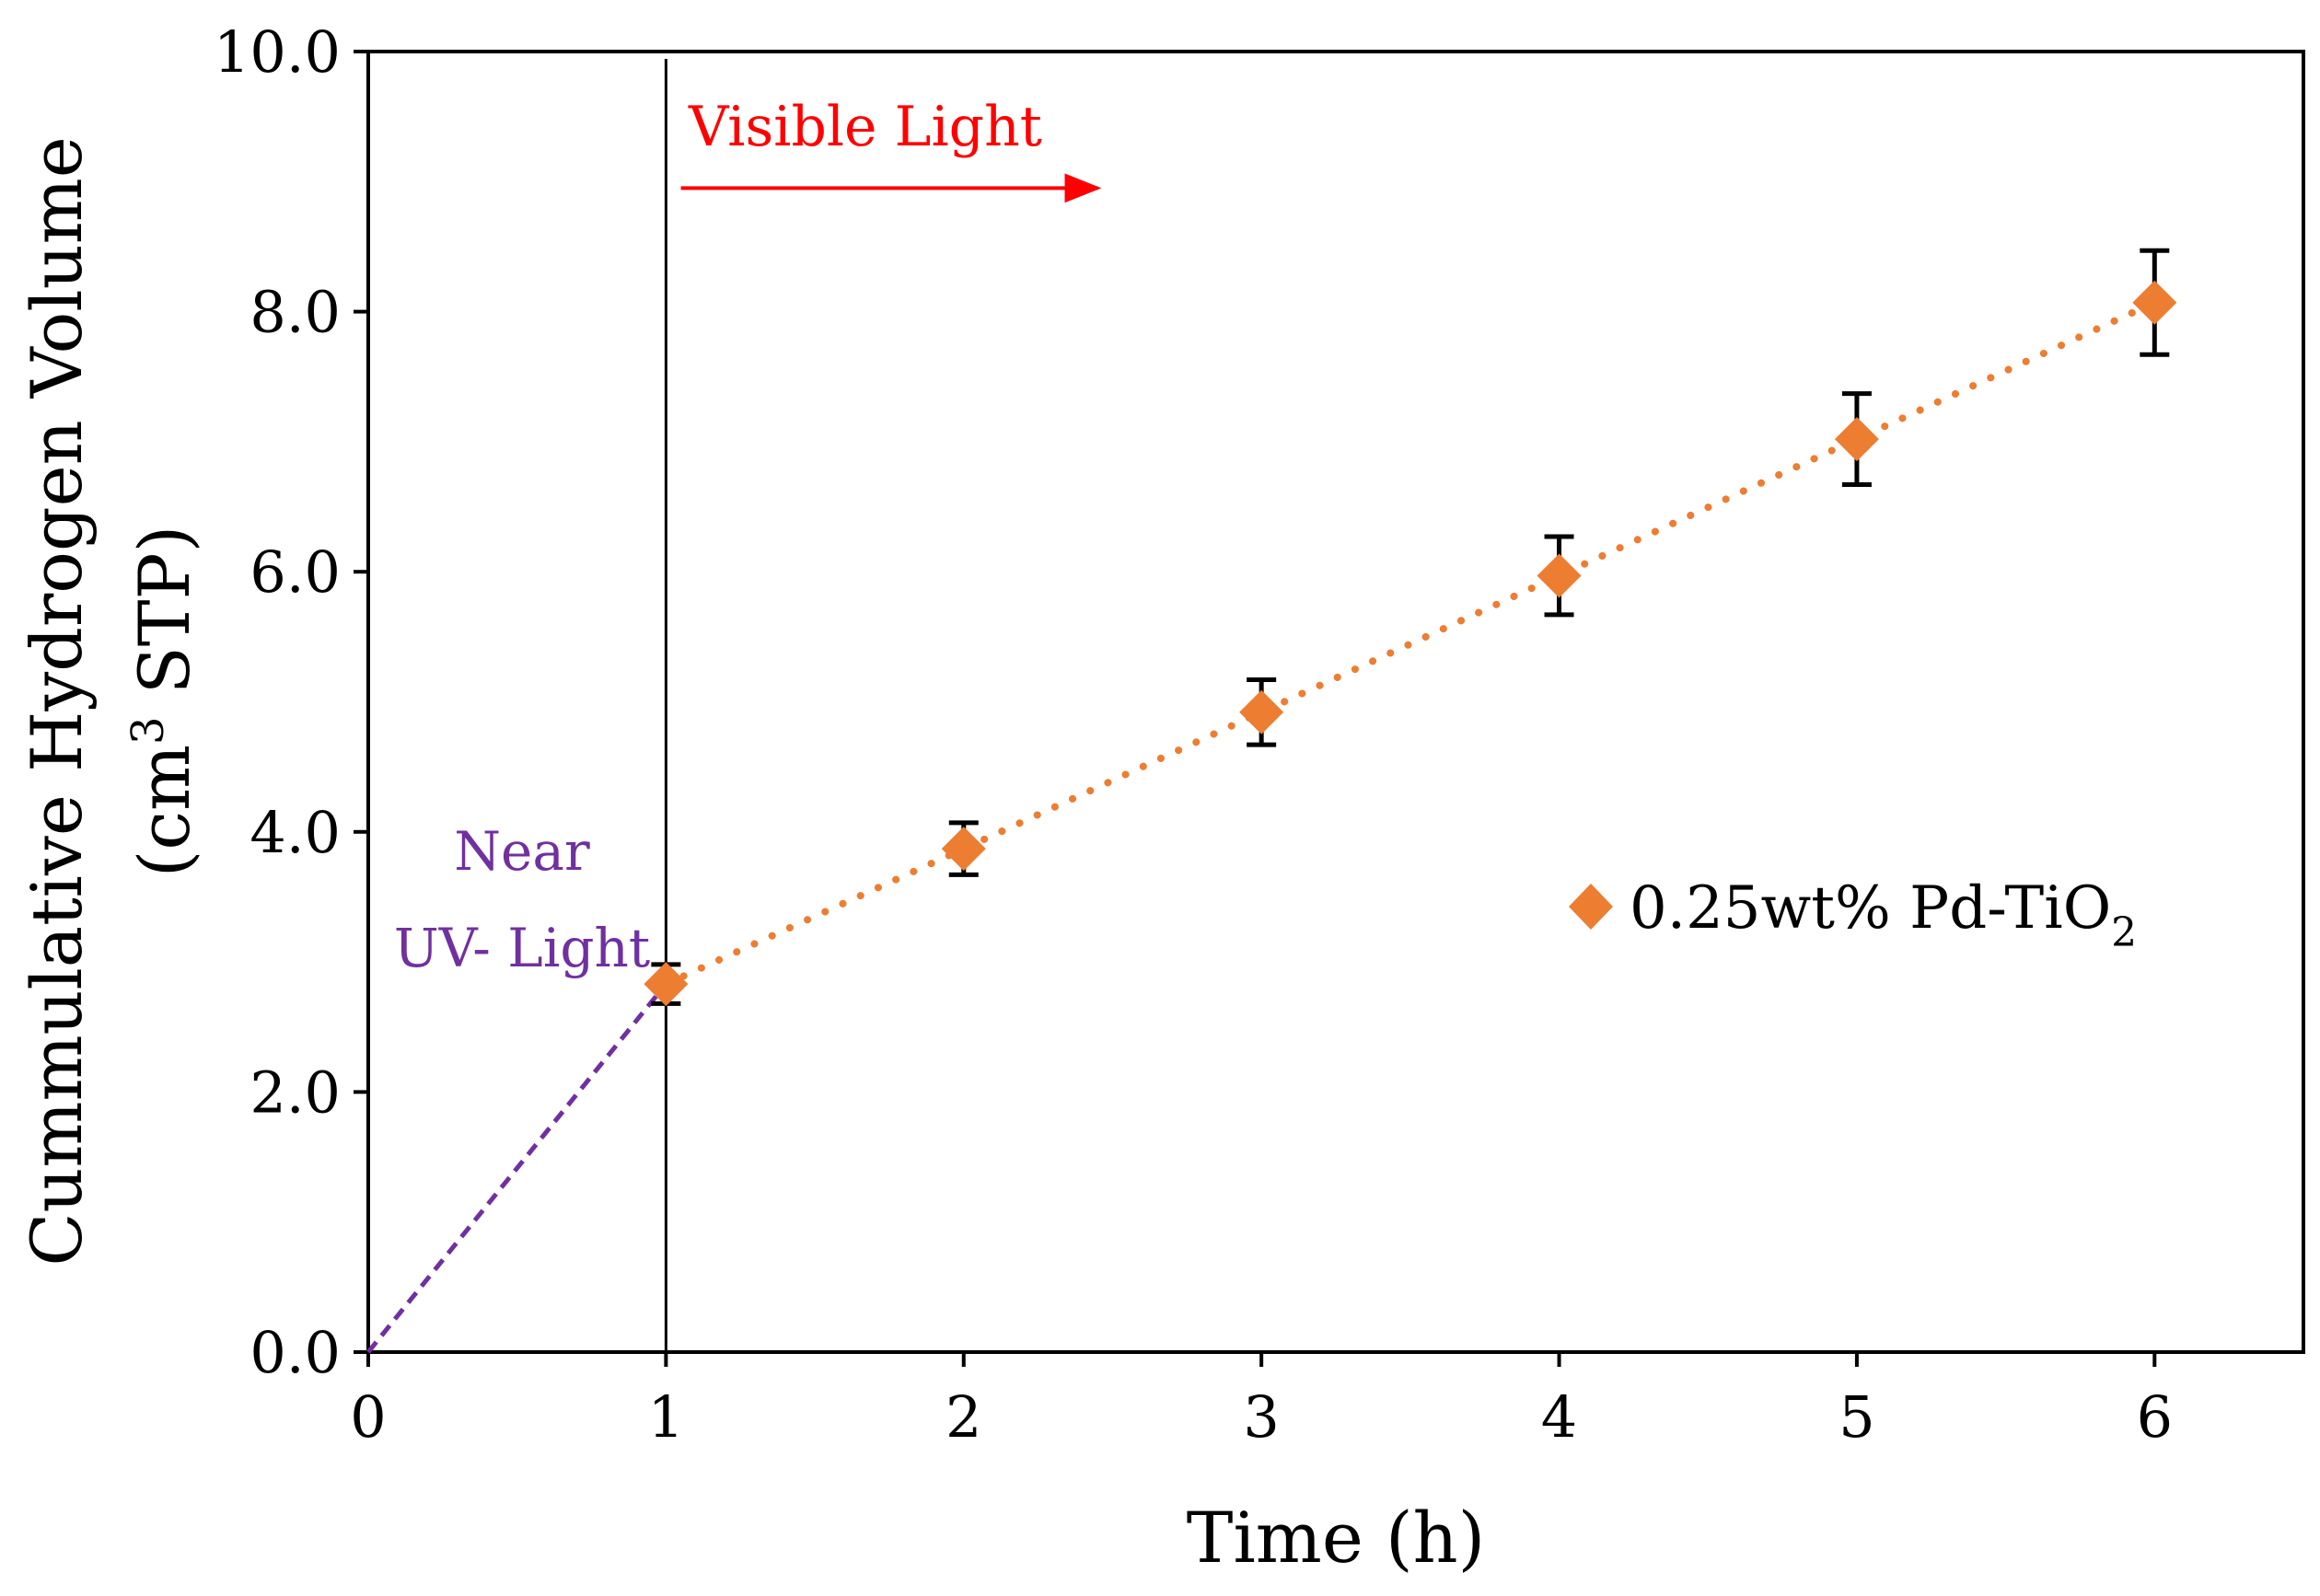  I want to click on legend-diamond-icon, so click(1591, 907).